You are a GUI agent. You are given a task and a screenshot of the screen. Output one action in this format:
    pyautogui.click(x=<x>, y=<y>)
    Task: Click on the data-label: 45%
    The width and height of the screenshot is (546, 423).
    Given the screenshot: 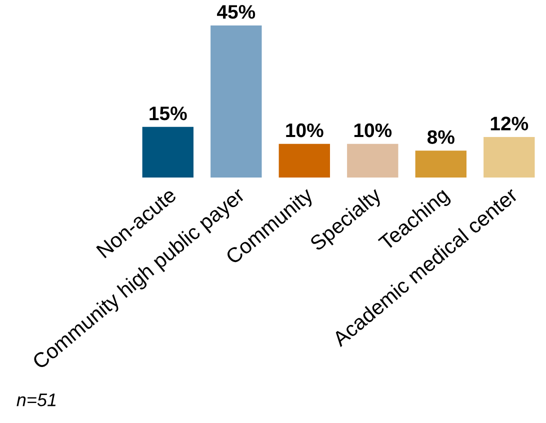 What is the action you would take?
    pyautogui.click(x=236, y=12)
    